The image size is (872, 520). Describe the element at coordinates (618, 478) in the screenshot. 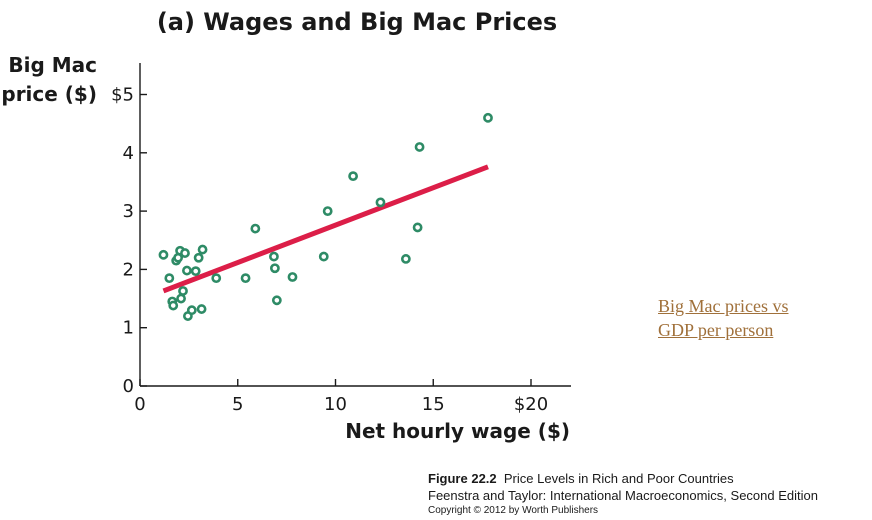

I see `figure-title: Price Levels in Rich and Poor Countries` at that location.